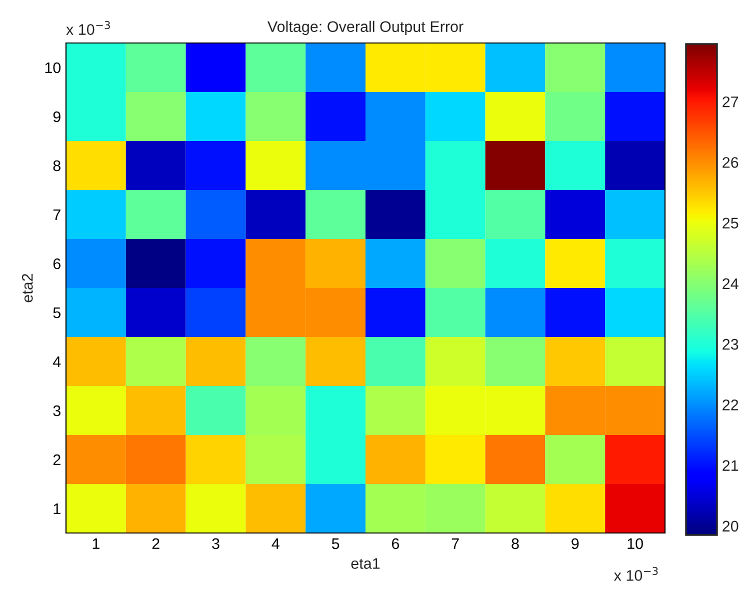  What do you see at coordinates (730, 344) in the screenshot?
I see `color-bar-label: 23` at bounding box center [730, 344].